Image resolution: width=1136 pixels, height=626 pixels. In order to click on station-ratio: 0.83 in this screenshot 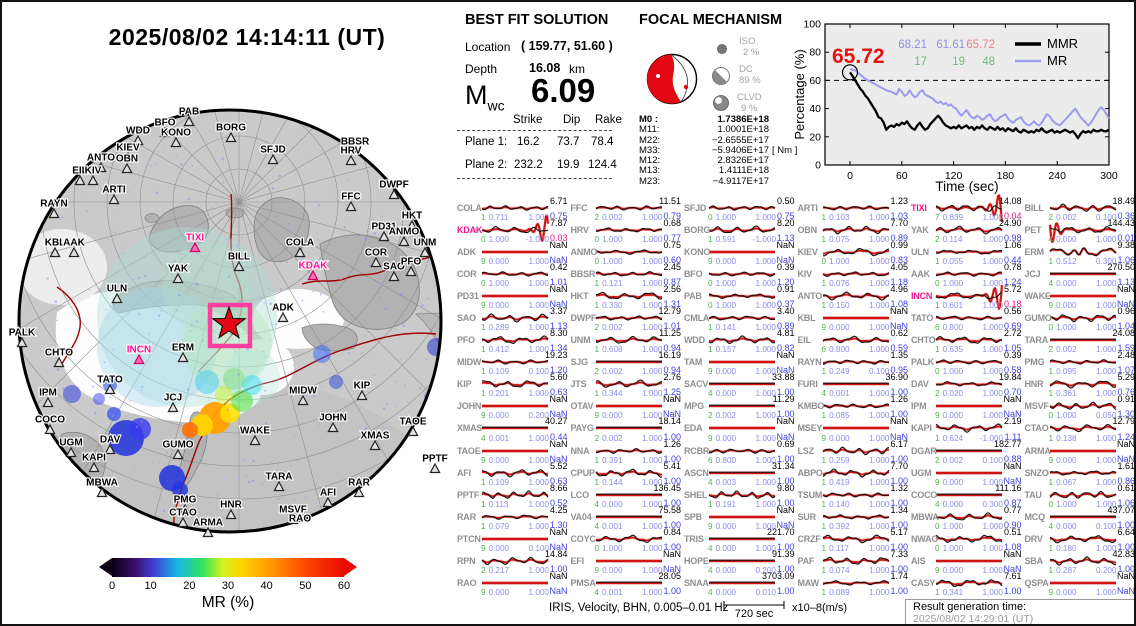, I will do `click(899, 260)`.